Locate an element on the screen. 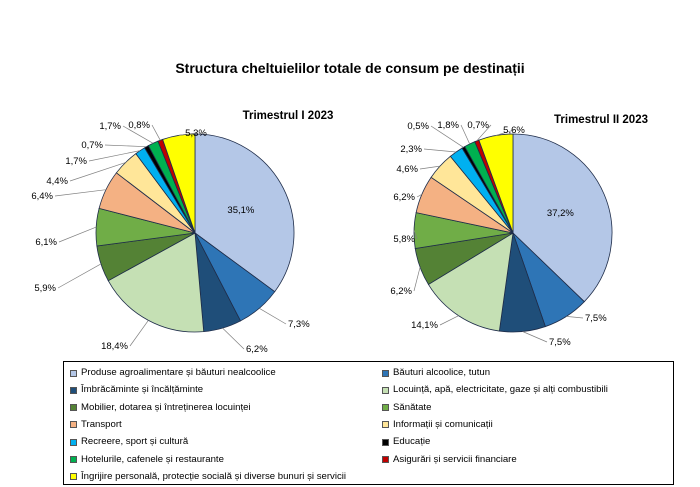 The image size is (700, 487). legend-label: Informații și comunicații is located at coordinates (443, 424).